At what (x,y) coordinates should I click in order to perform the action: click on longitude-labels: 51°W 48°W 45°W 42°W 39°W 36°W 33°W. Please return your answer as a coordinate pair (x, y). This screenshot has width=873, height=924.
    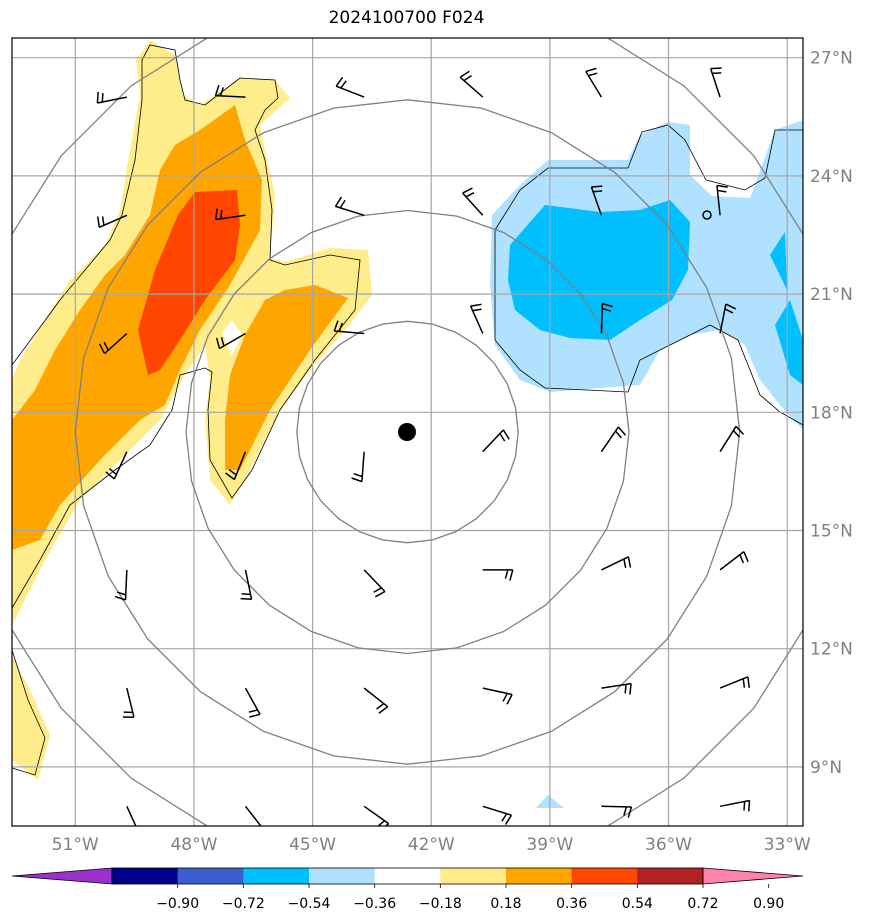
    Looking at the image, I should click on (431, 845).